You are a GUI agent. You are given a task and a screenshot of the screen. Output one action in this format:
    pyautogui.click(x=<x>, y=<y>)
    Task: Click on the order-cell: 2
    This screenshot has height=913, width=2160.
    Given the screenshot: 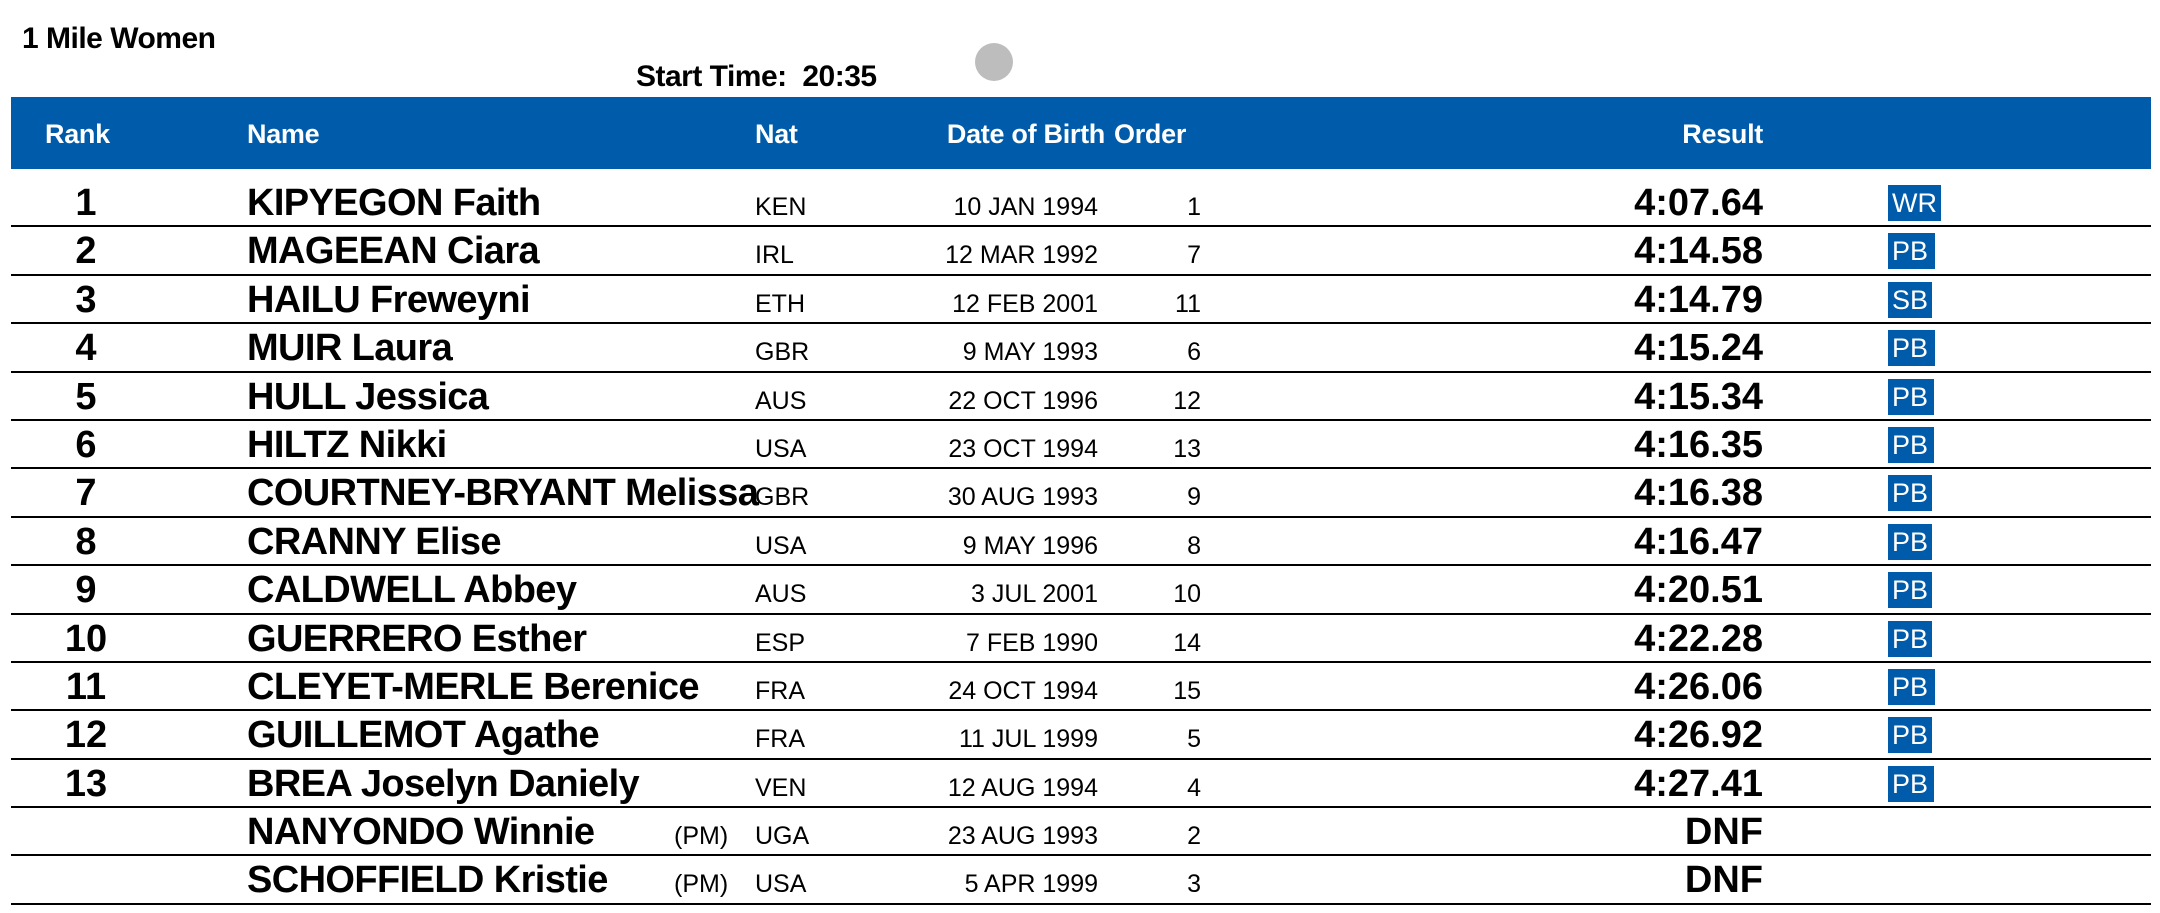 What is the action you would take?
    pyautogui.click(x=1194, y=836)
    